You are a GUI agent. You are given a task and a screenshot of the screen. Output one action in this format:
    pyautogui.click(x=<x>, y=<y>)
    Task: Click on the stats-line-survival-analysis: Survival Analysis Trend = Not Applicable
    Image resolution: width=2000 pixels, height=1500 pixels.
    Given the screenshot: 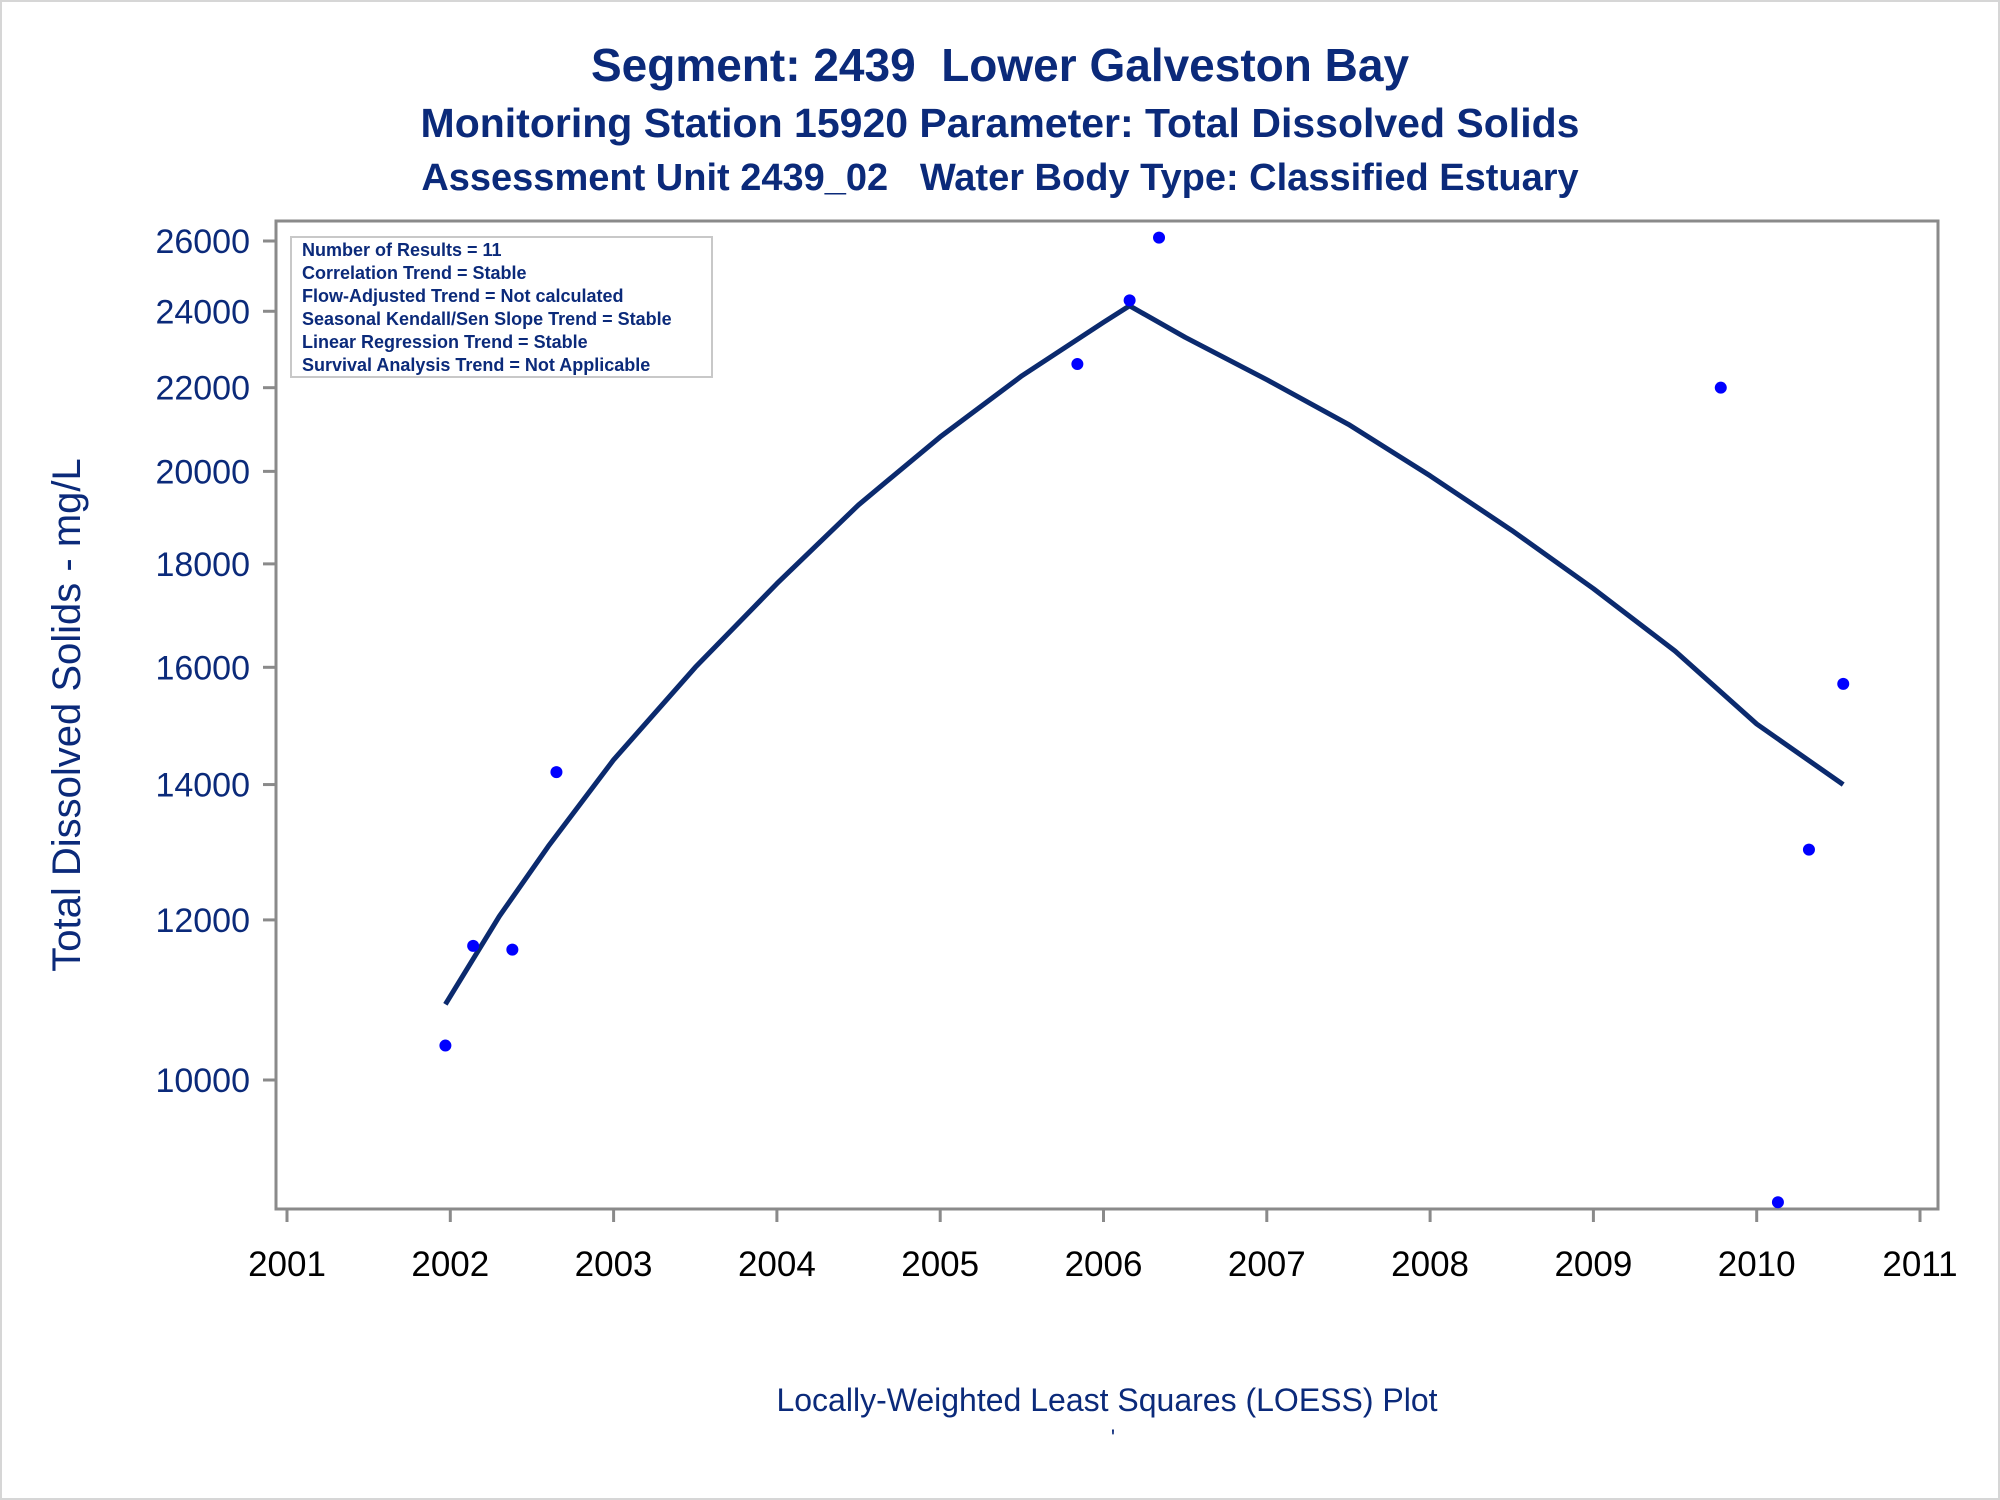 What is the action you would take?
    pyautogui.click(x=476, y=365)
    